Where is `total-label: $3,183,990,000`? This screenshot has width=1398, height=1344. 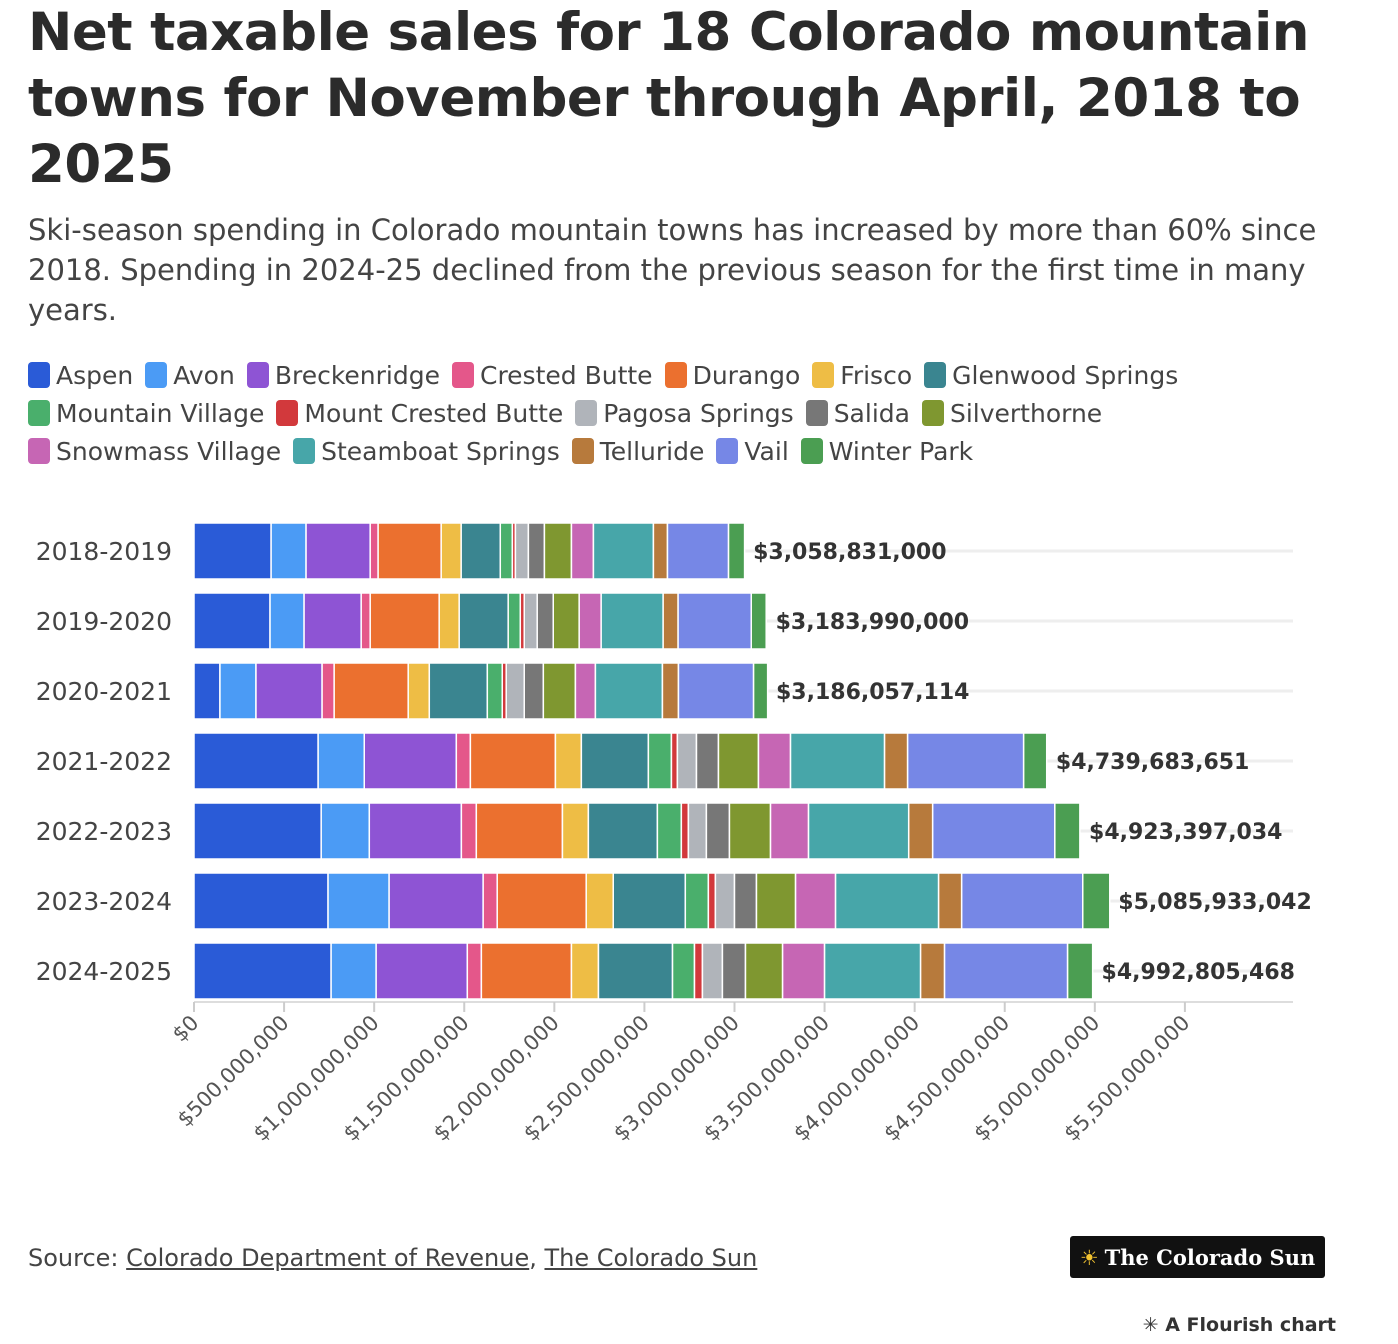
total-label: $3,183,990,000 is located at coordinates (872, 622).